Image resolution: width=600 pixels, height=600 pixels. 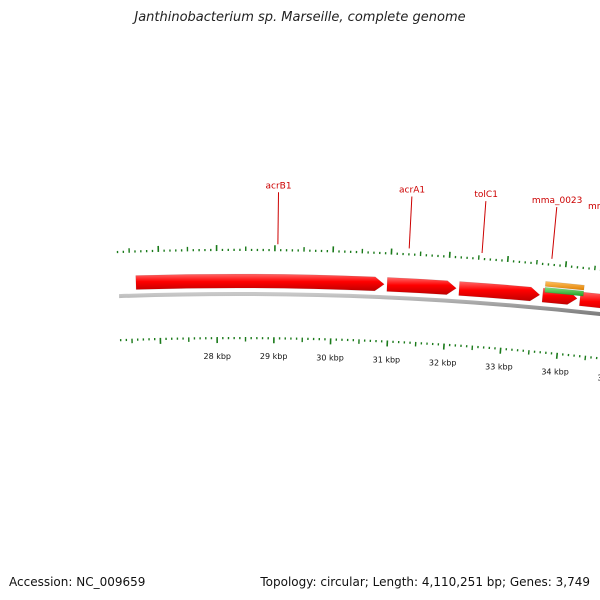 What do you see at coordinates (330, 357) in the screenshot?
I see `scale-label: 30 kbp` at bounding box center [330, 357].